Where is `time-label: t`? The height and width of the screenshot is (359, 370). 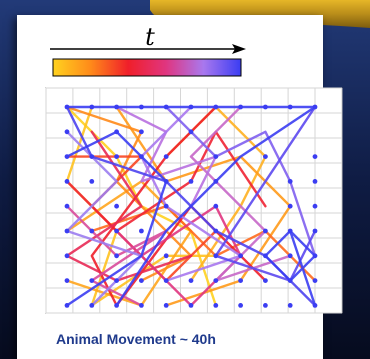 time-label: t is located at coordinates (150, 37).